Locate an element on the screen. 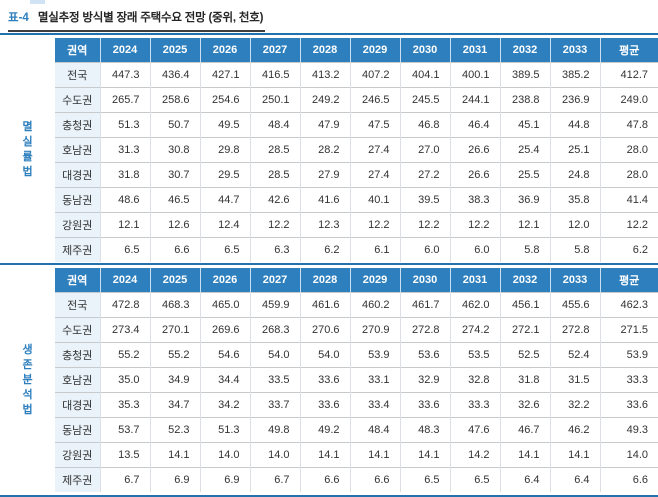  value-cell: 47.8 is located at coordinates (629, 125).